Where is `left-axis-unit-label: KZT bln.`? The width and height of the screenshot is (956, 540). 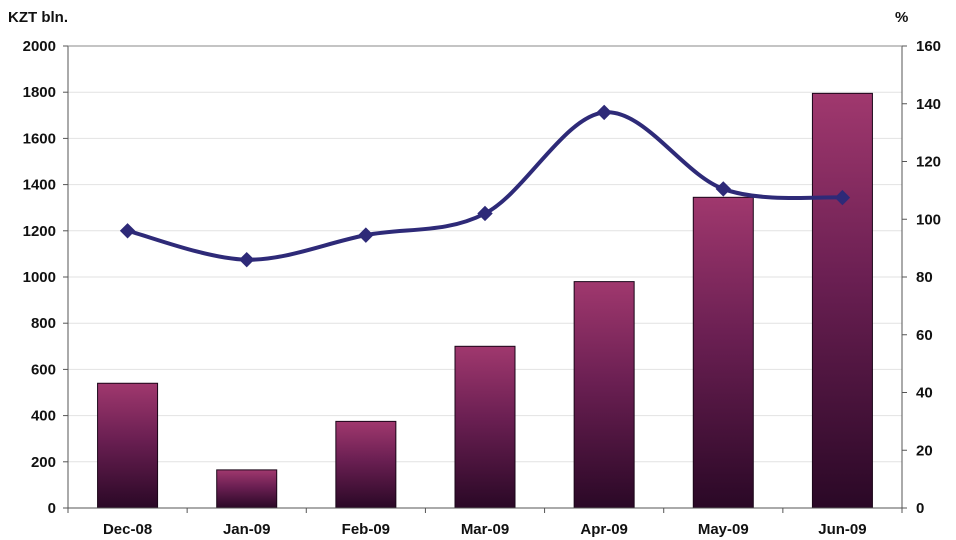 left-axis-unit-label: KZT bln. is located at coordinates (38, 17).